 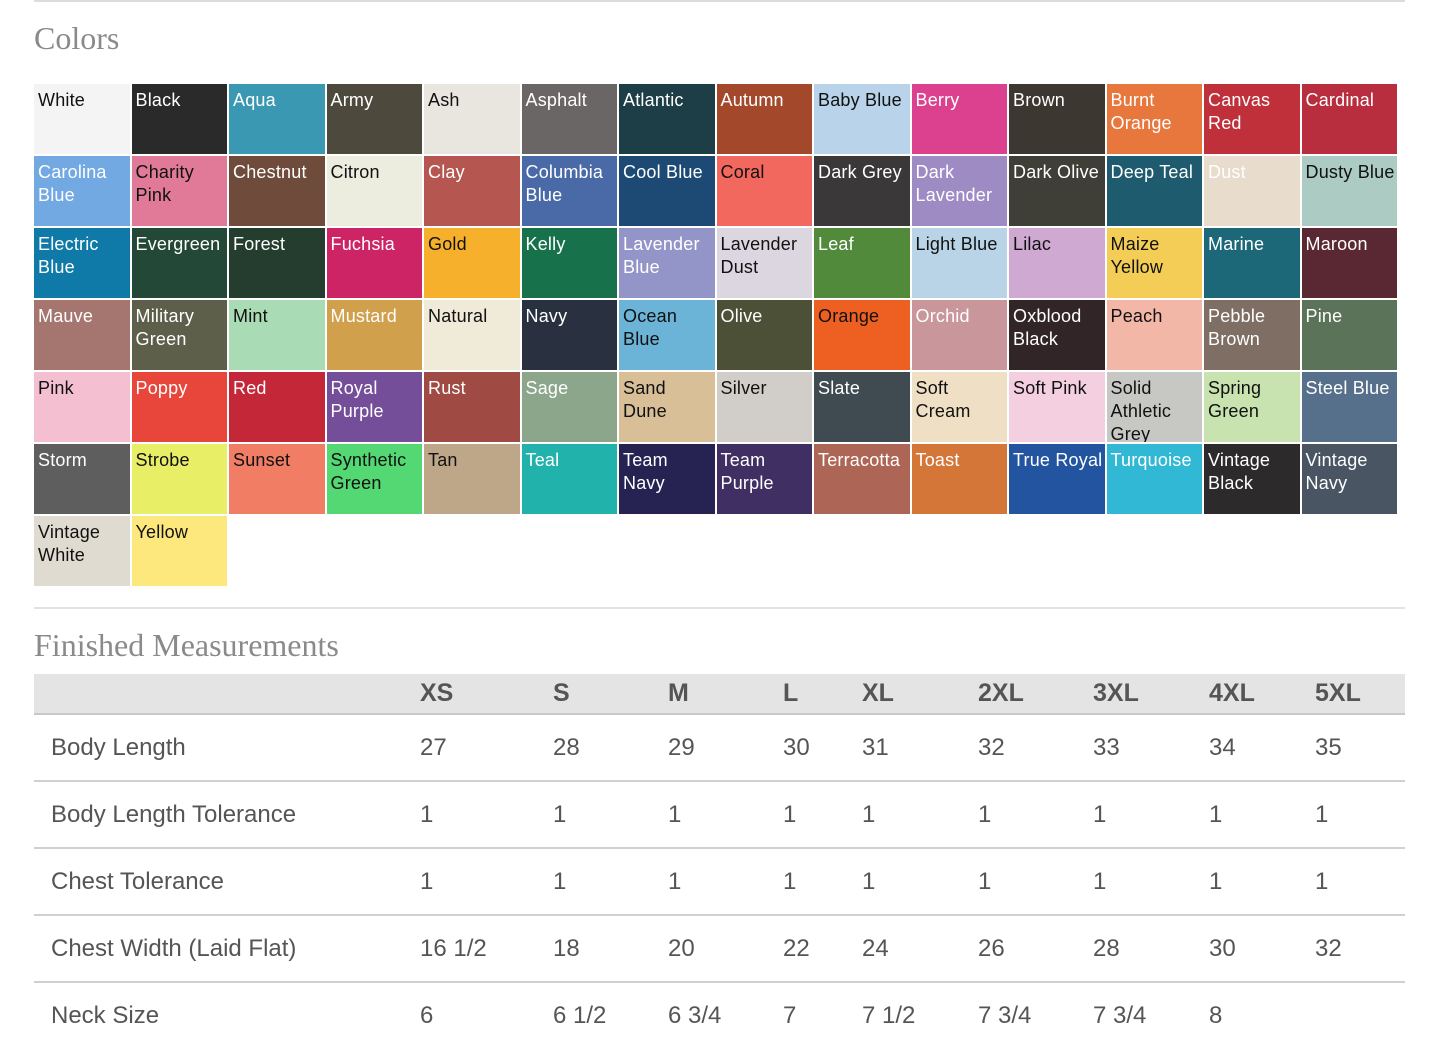 What do you see at coordinates (719, 694) in the screenshot?
I see `size-header-row: XS S M L XL 2XL 3XL 4XL 5XL` at bounding box center [719, 694].